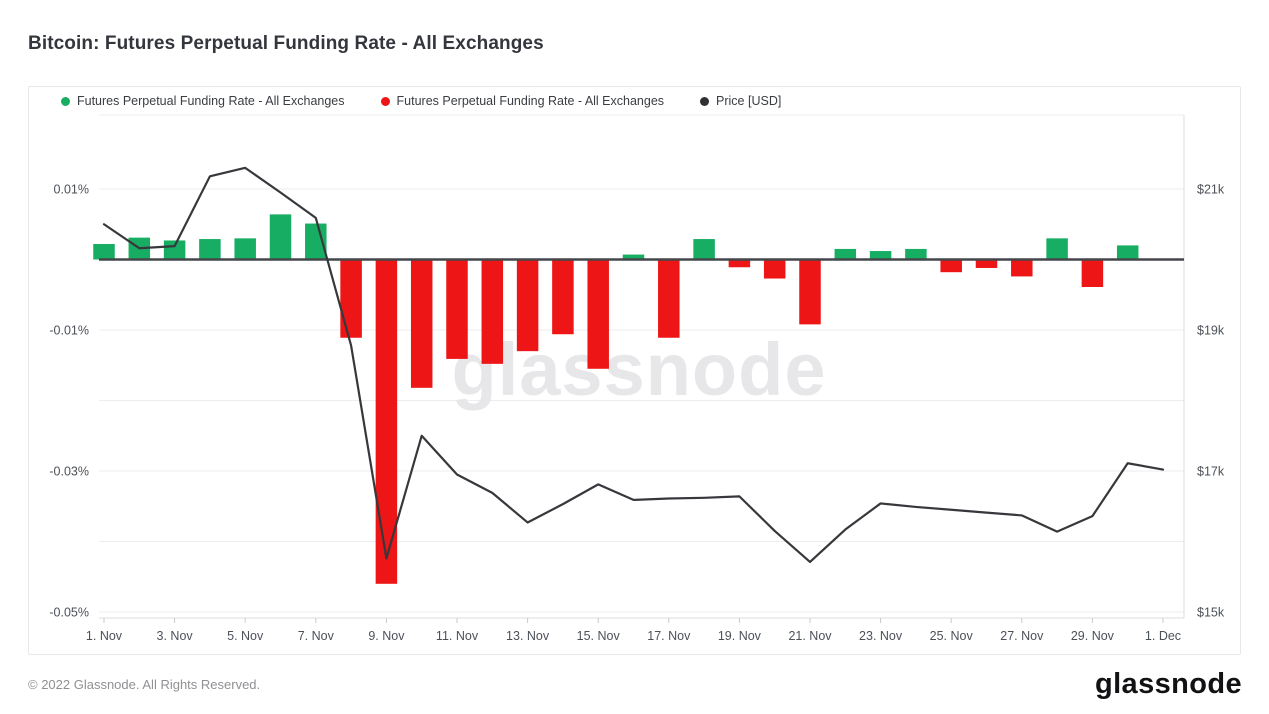 The image size is (1269, 714). What do you see at coordinates (1022, 636) in the screenshot?
I see `x-axis-tick-label: 27. Nov` at bounding box center [1022, 636].